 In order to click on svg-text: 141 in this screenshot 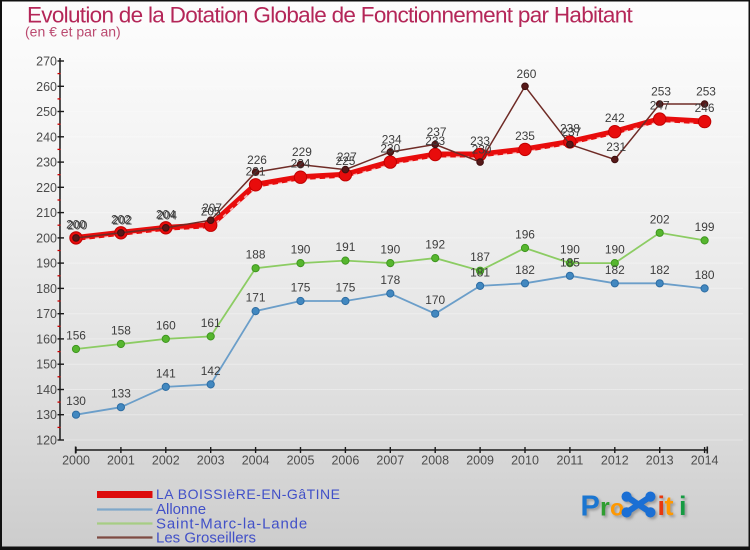, I will do `click(166, 373)`.